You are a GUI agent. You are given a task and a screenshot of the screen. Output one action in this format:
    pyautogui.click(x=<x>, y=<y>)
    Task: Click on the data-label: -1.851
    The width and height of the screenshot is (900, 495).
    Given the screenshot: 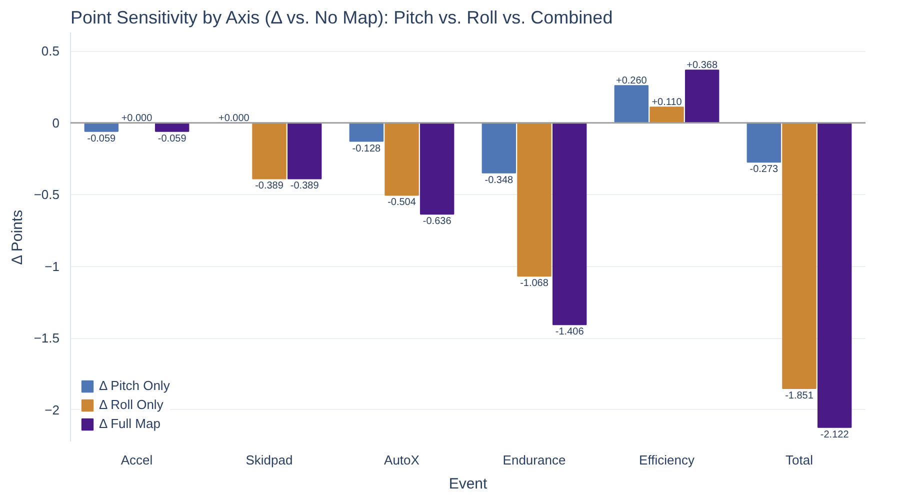 What is the action you would take?
    pyautogui.click(x=799, y=396)
    